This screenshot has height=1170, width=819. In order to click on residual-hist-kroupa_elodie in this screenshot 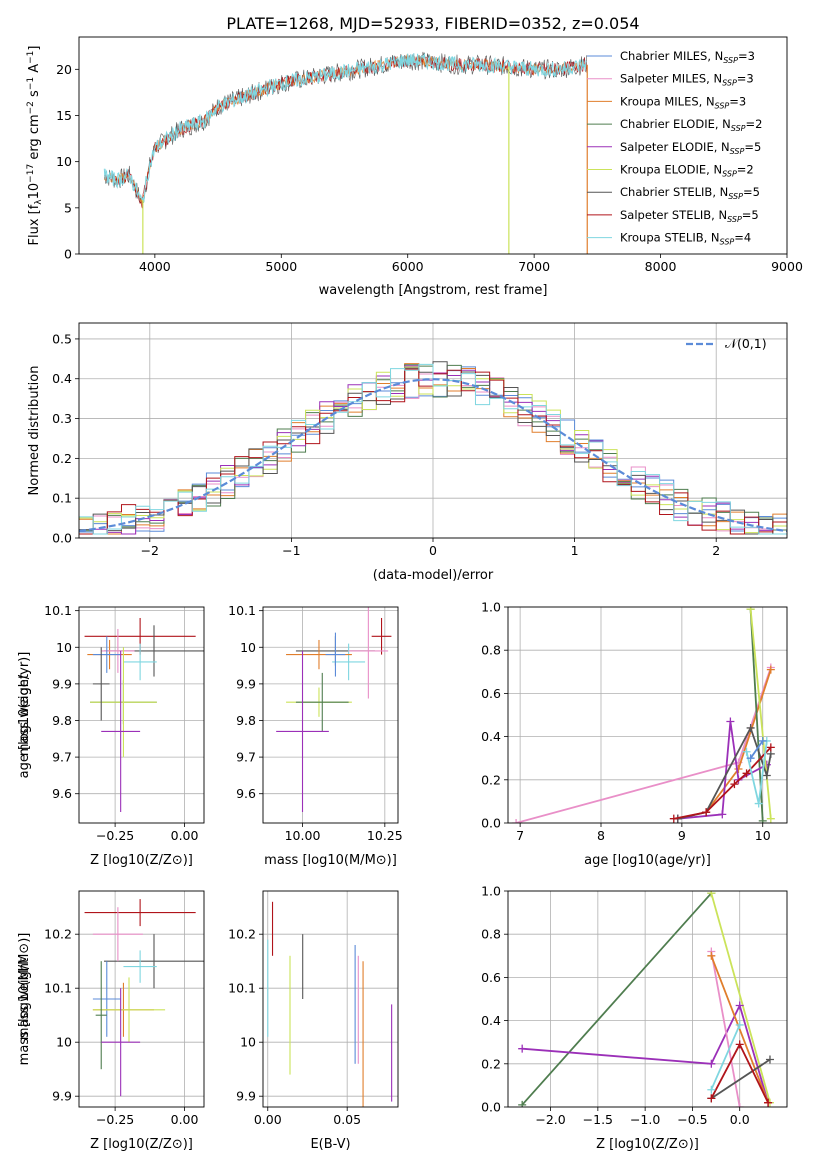, I will do `click(433, 450)`.